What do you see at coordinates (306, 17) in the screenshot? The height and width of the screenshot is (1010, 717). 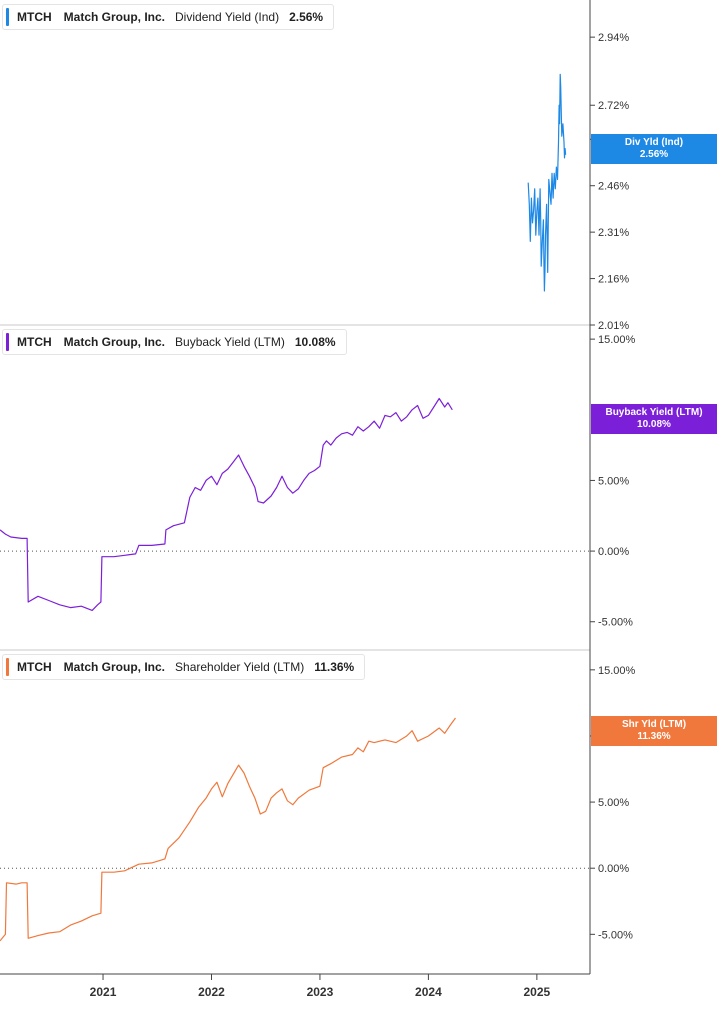 I see `legend-value: 2.56%` at bounding box center [306, 17].